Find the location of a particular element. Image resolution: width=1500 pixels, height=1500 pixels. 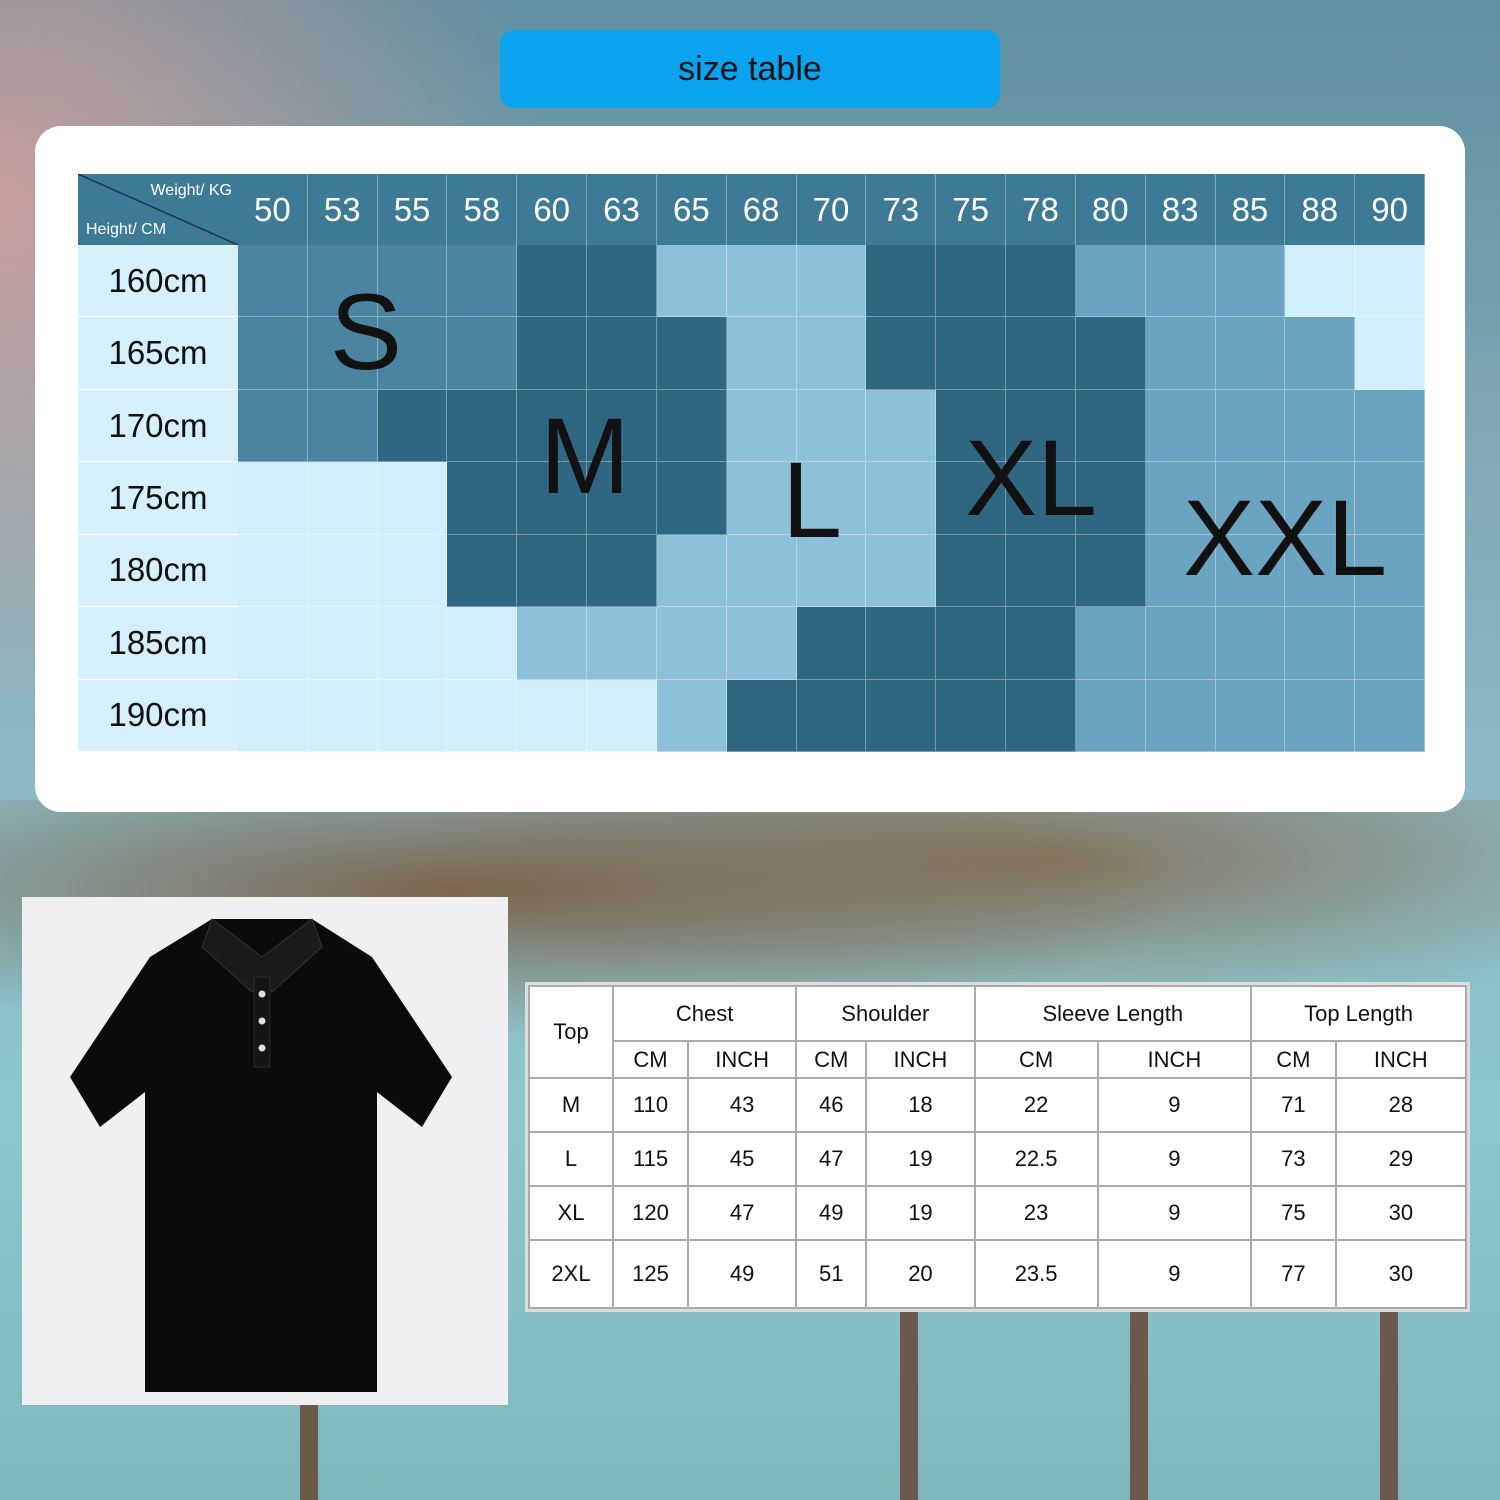

measurement-cell: 125 is located at coordinates (650, 1274).